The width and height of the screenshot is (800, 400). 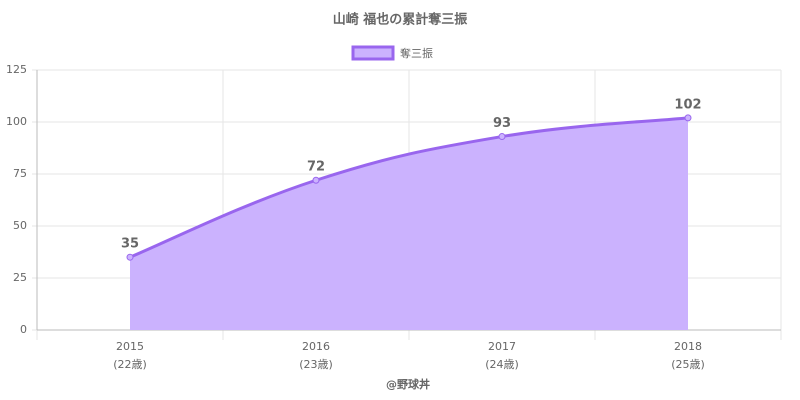 What do you see at coordinates (20, 225) in the screenshot?
I see `y-tick-label: 50` at bounding box center [20, 225].